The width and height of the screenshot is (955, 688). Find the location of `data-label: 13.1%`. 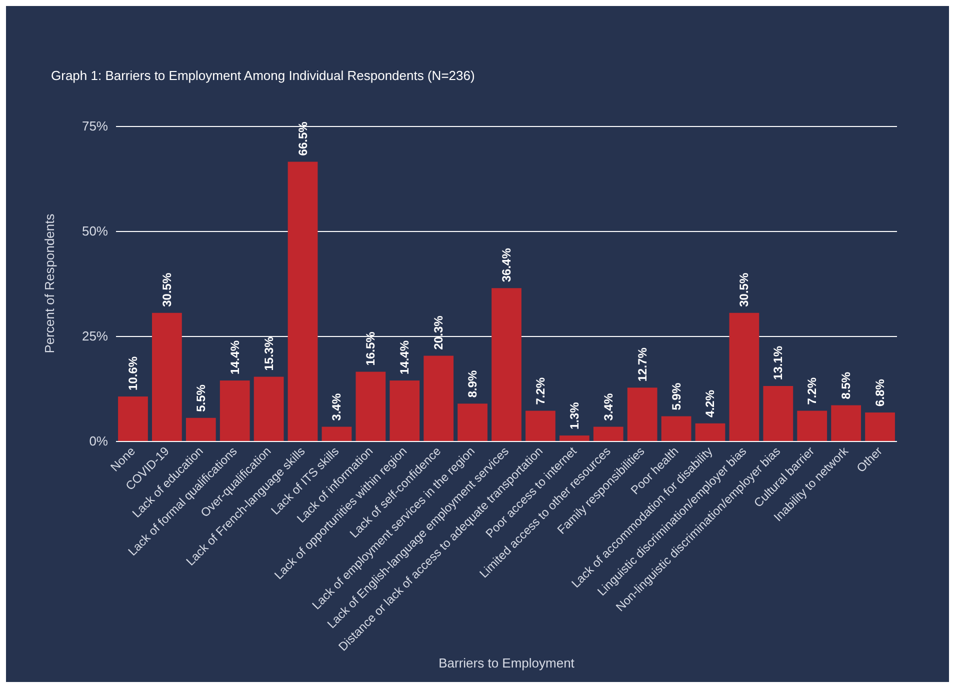

data-label: 13.1% is located at coordinates (778, 363).